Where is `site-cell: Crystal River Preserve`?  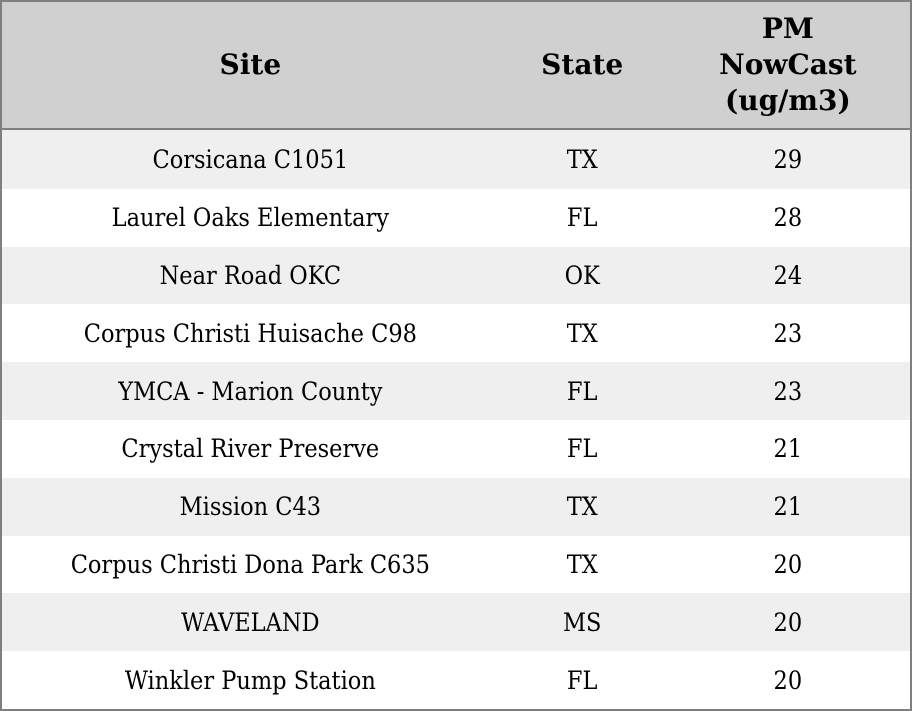 site-cell: Crystal River Preserve is located at coordinates (250, 449).